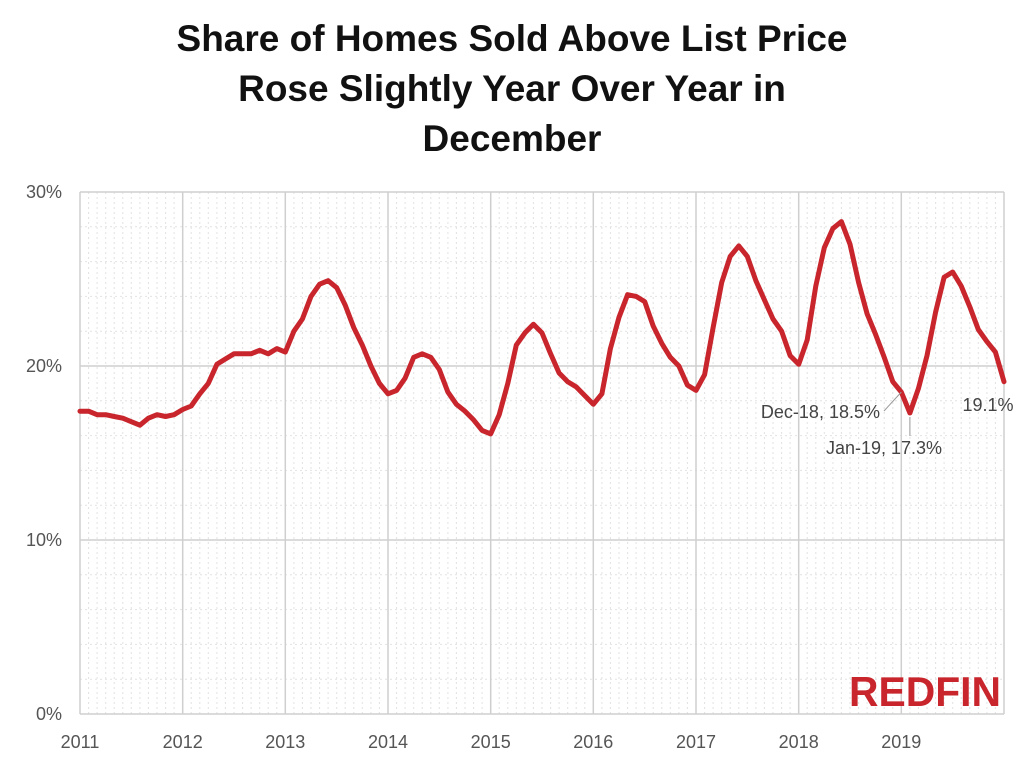 The image size is (1024, 767). What do you see at coordinates (887, 424) in the screenshot?
I see `annotations-layer: Dec-18, 18.5% Jan-19, 17.3% 19.1%` at bounding box center [887, 424].